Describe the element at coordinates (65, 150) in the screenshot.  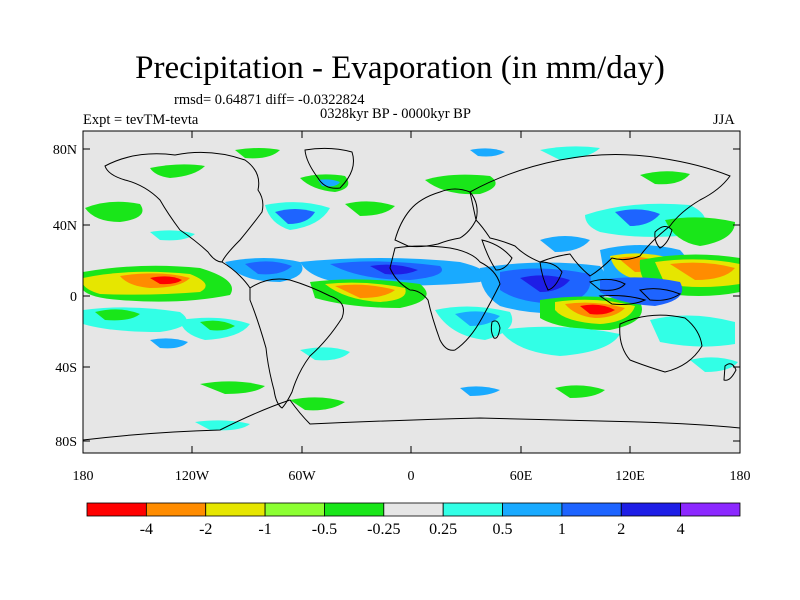
I see `lat-tick-label: 80N` at that location.